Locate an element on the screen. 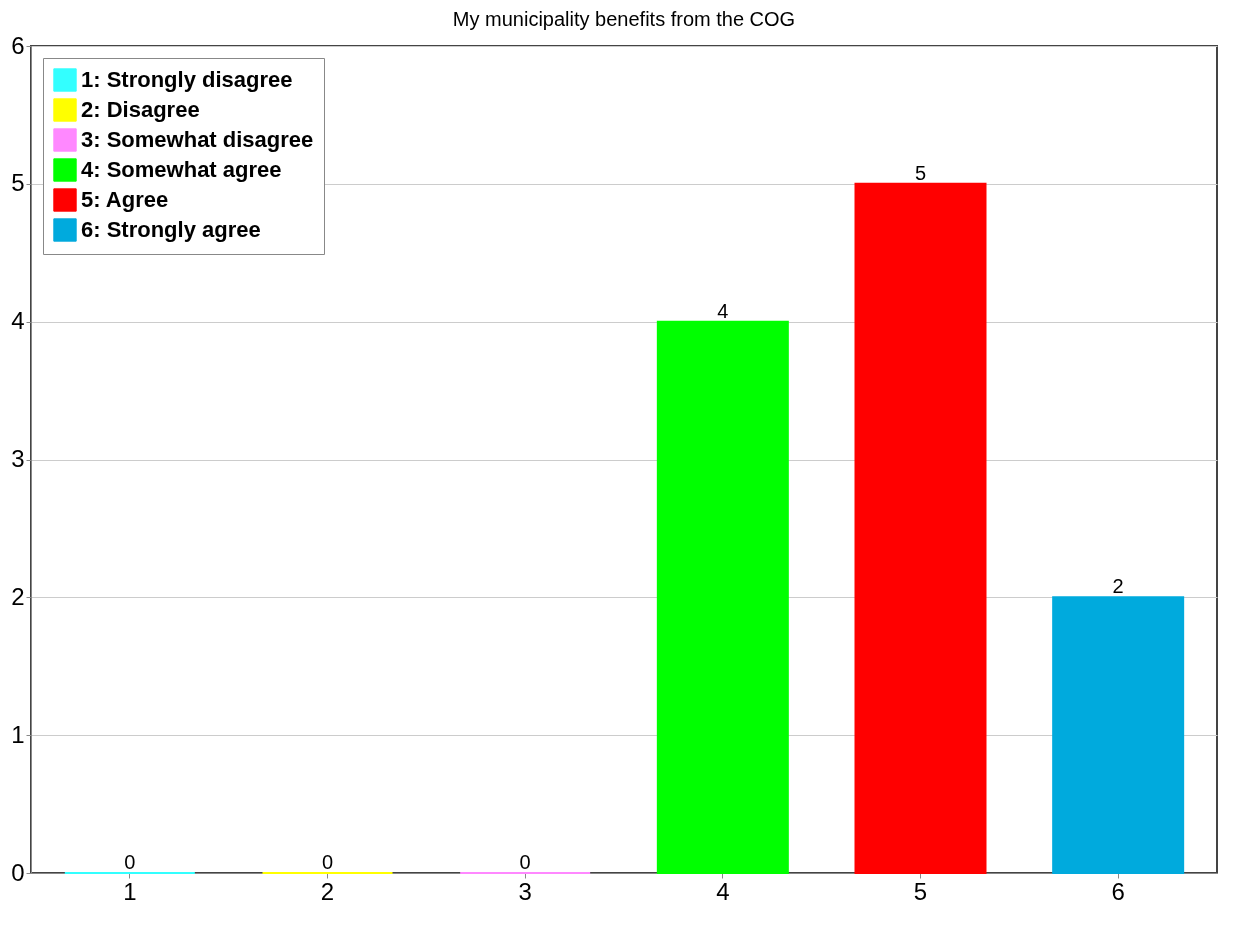  legend-label: 5: Agree is located at coordinates (125, 199).